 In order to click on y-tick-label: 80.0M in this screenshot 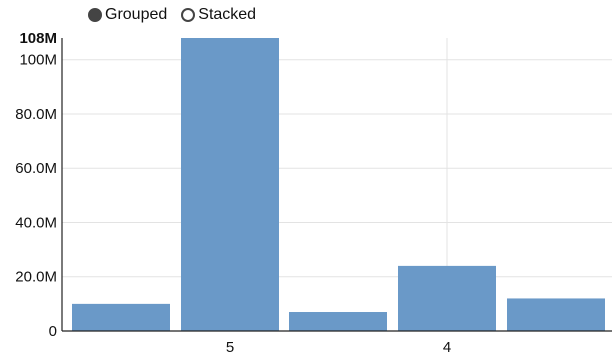, I will do `click(36, 114)`.